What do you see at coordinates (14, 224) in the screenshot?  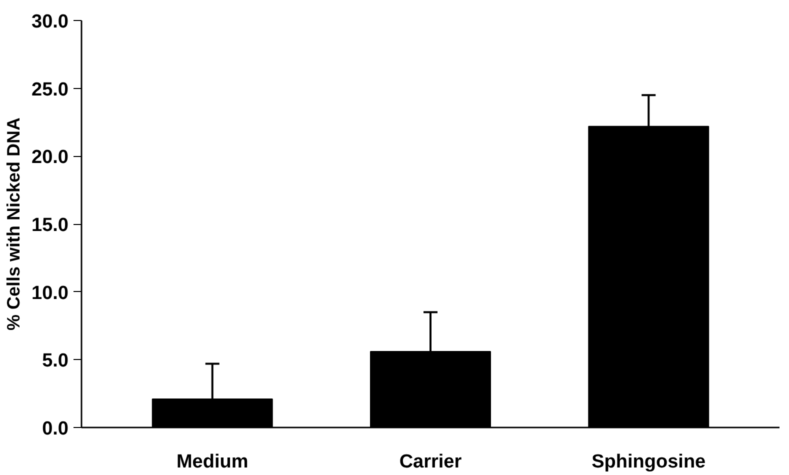 I see `y-axis-title: % Cells with Nicked DNA` at bounding box center [14, 224].